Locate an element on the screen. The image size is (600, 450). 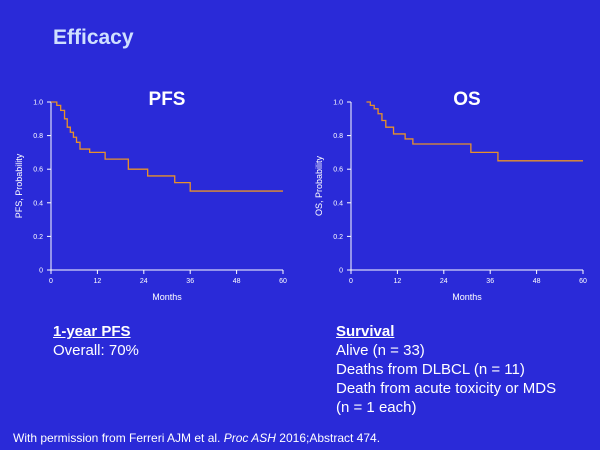
pfs-x-tick-label: 12 is located at coordinates (98, 281).